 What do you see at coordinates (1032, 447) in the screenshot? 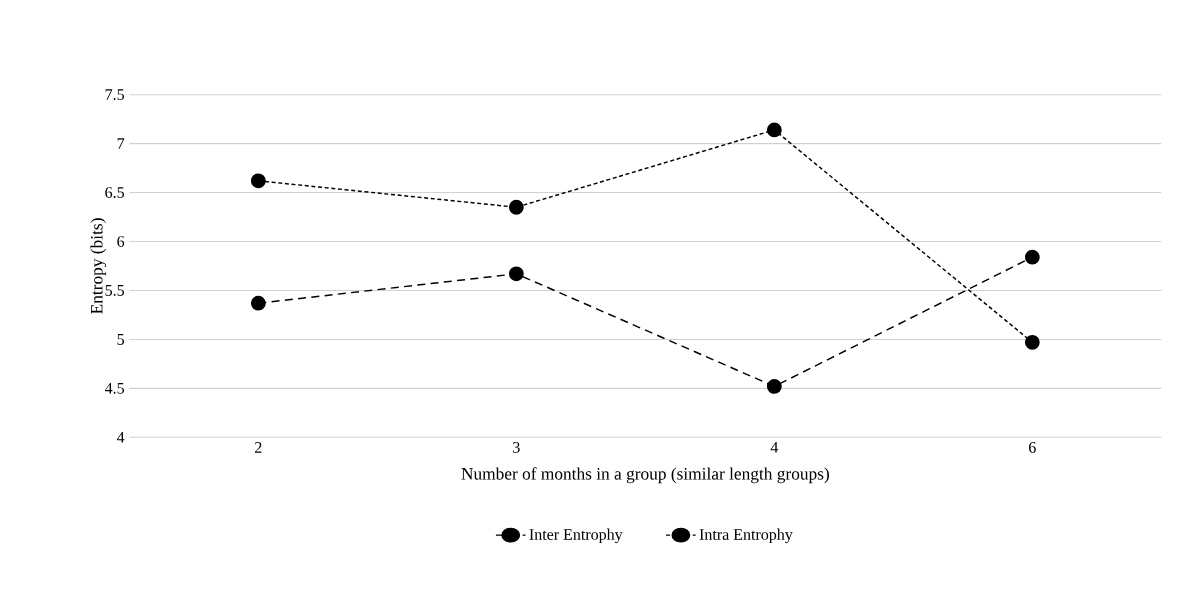
I see `x-tick-label: 6` at bounding box center [1032, 447].